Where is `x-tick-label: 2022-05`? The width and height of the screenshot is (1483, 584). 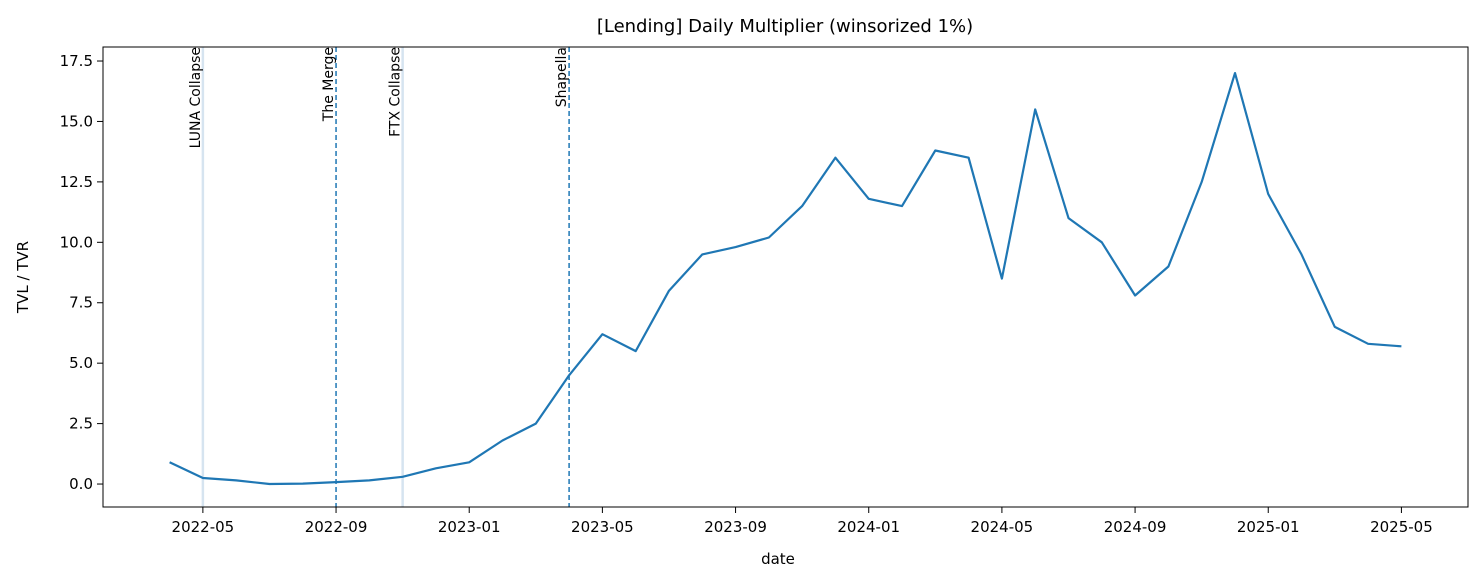
x-tick-label: 2022-05 is located at coordinates (203, 527).